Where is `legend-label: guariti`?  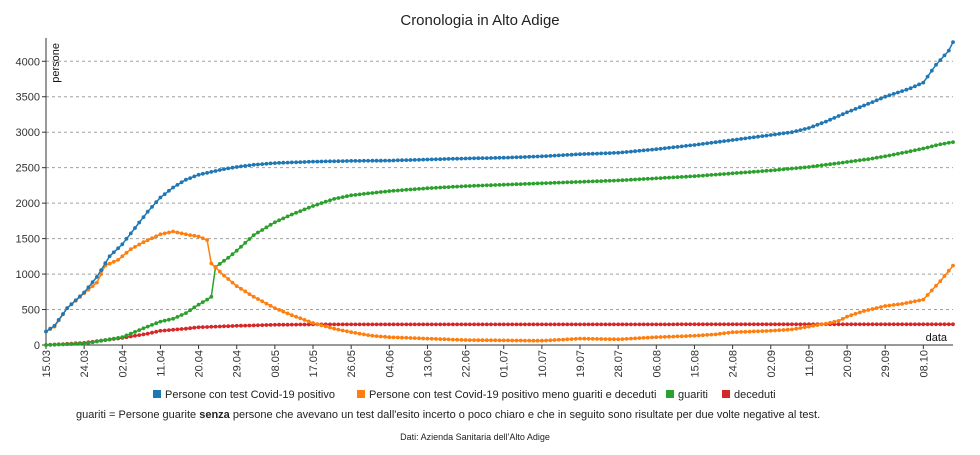 legend-label: guariti is located at coordinates (693, 395).